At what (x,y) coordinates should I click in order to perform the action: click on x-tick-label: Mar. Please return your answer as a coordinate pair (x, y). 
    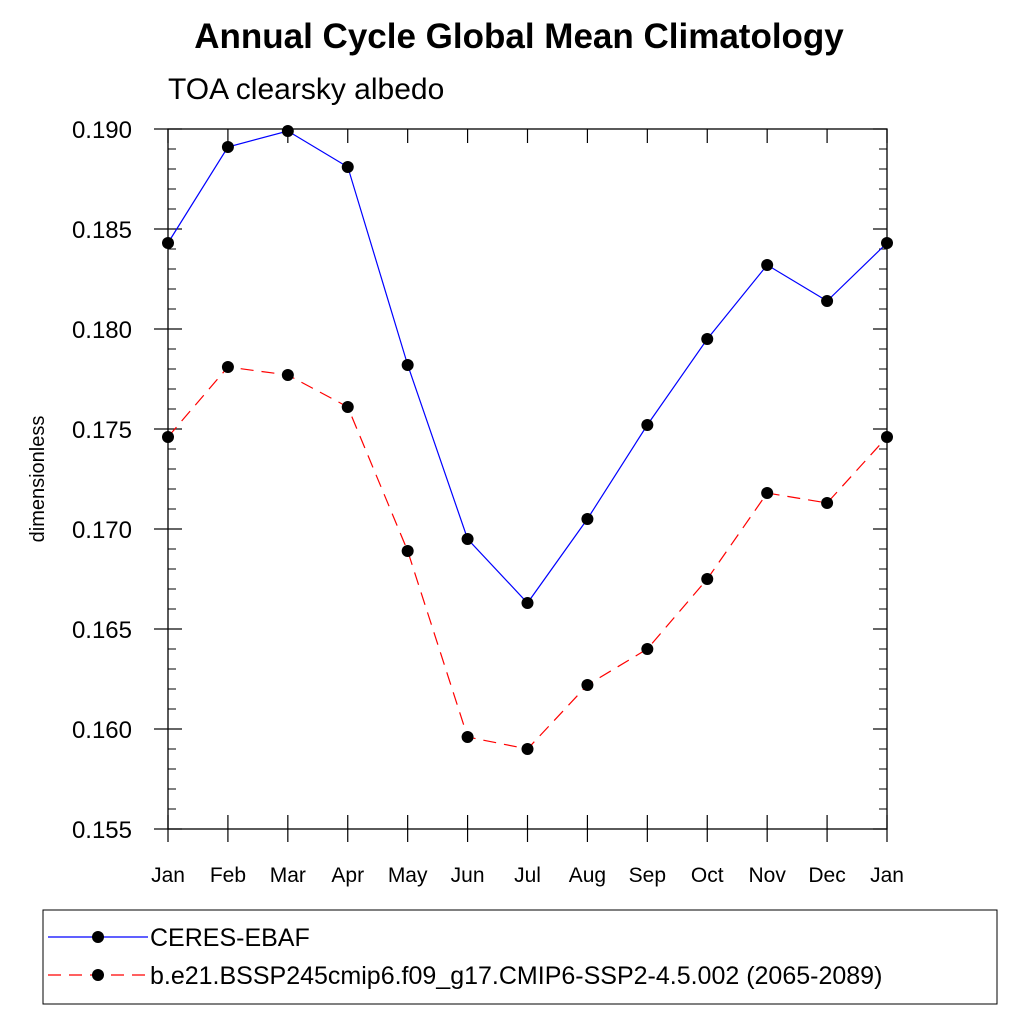
    Looking at the image, I should click on (288, 875).